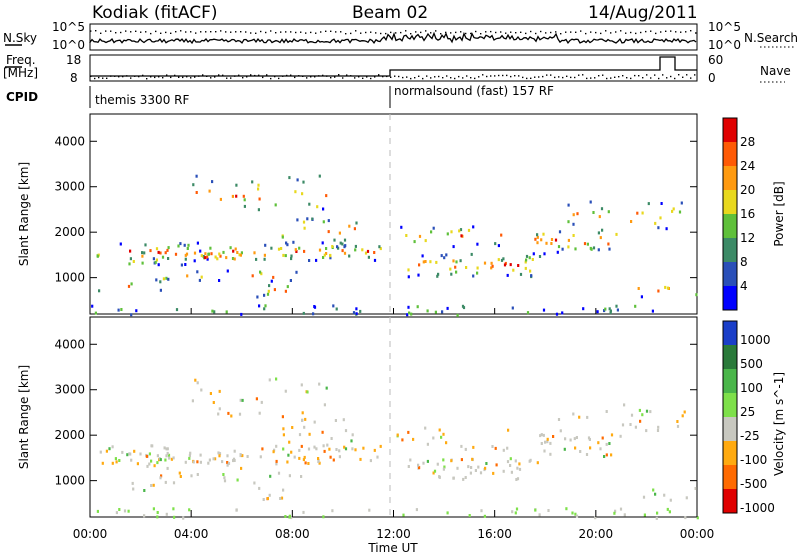  Describe the element at coordinates (779, 424) in the screenshot. I see `velocity-colorbar-label: Velocity [m s^-1]` at that location.